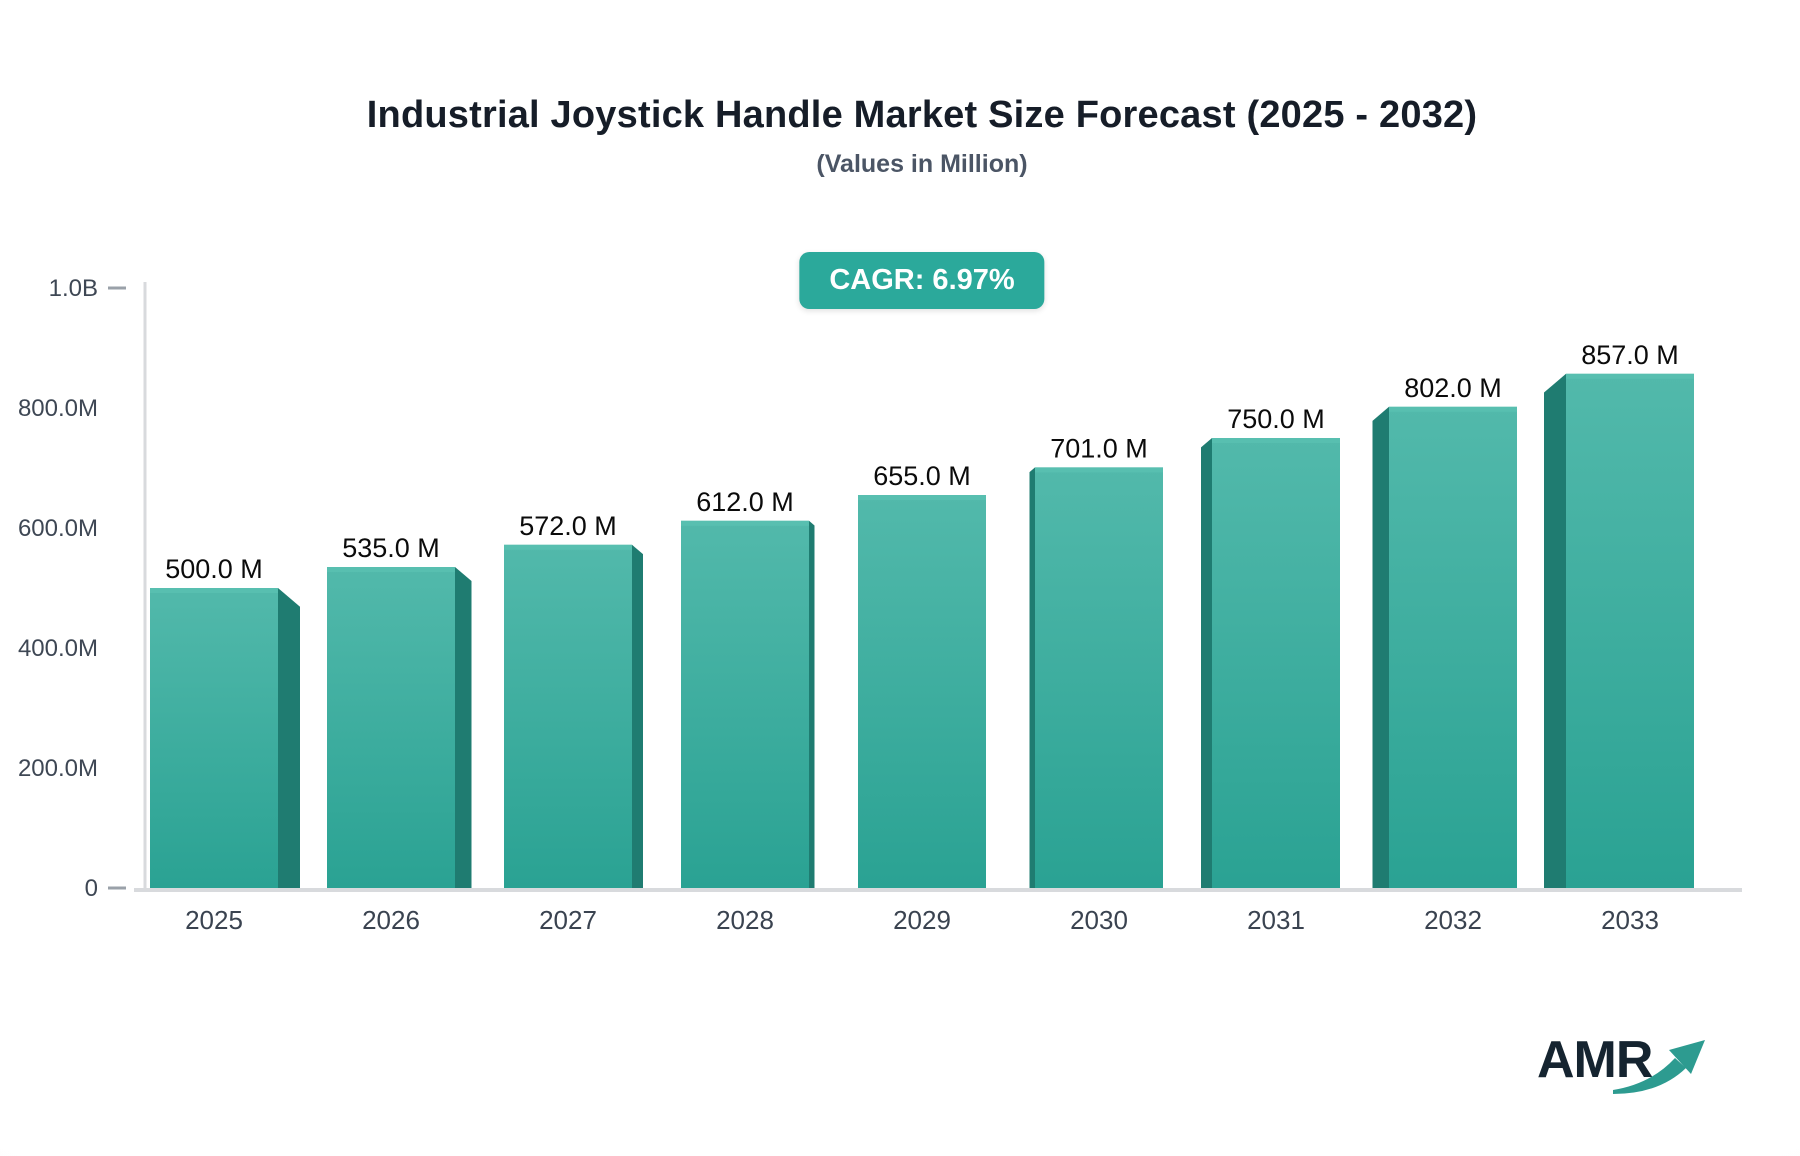 The width and height of the screenshot is (1800, 1156). Describe the element at coordinates (58, 528) in the screenshot. I see `y-tick-label: 600.0M` at that location.